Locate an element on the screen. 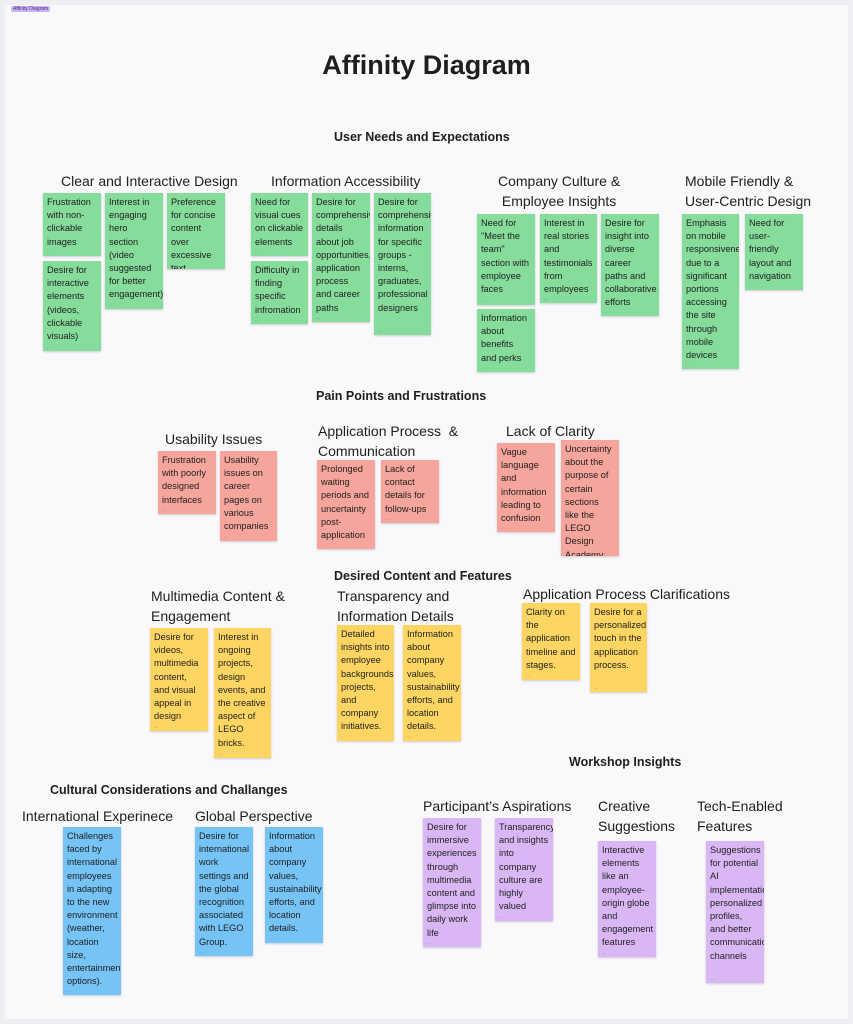 This screenshot has height=1024, width=853. cluster-application-process-communication: Application Process & Communication is located at coordinates (388, 441).